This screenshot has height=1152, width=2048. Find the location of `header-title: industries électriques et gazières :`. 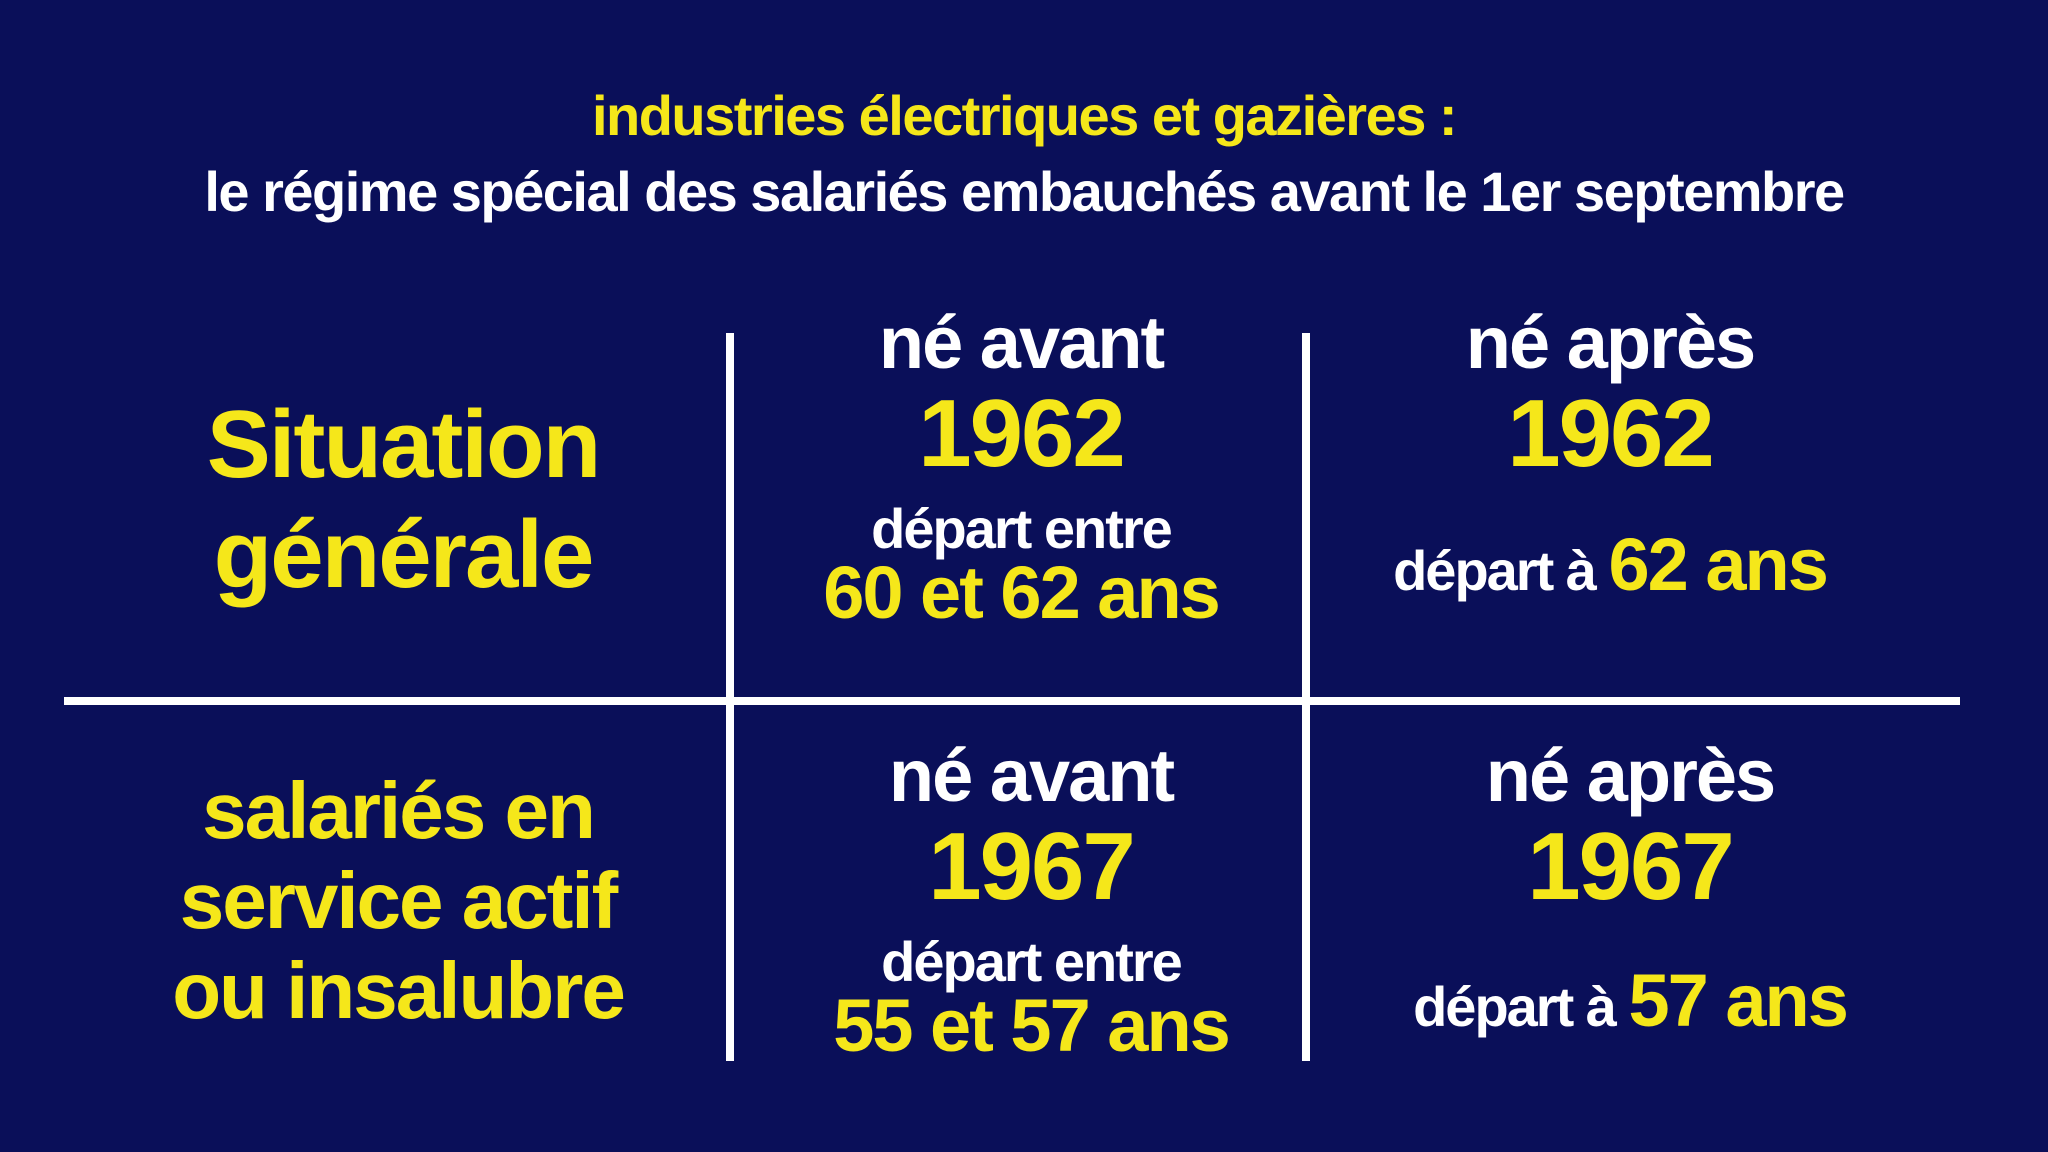

header-title: industries électriques et gazières : is located at coordinates (1024, 115).